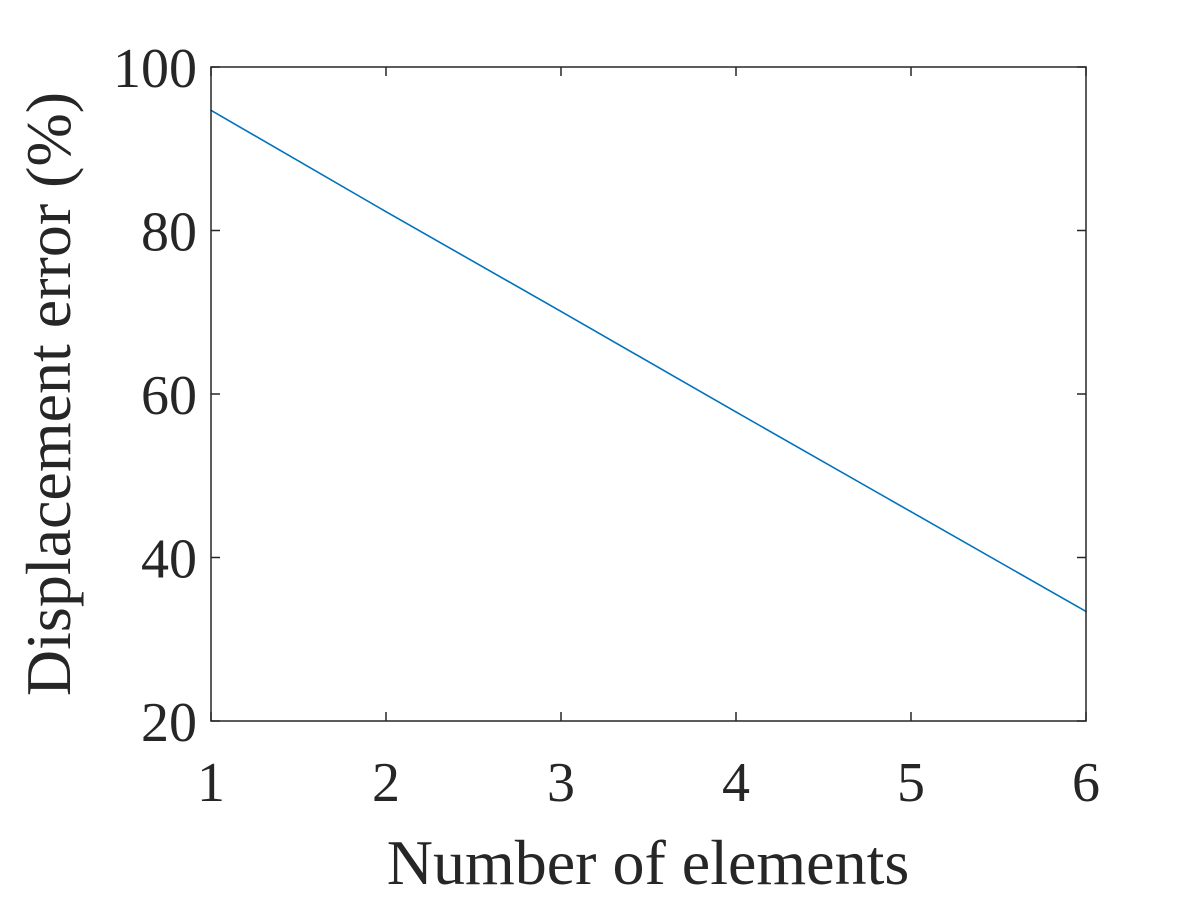 The height and width of the screenshot is (900, 1200). I want to click on y-tick-label: 60, so click(169, 396).